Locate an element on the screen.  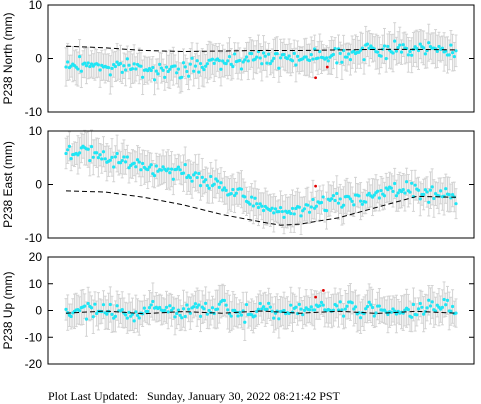
y-tick-label: -10 is located at coordinates (34, 112).